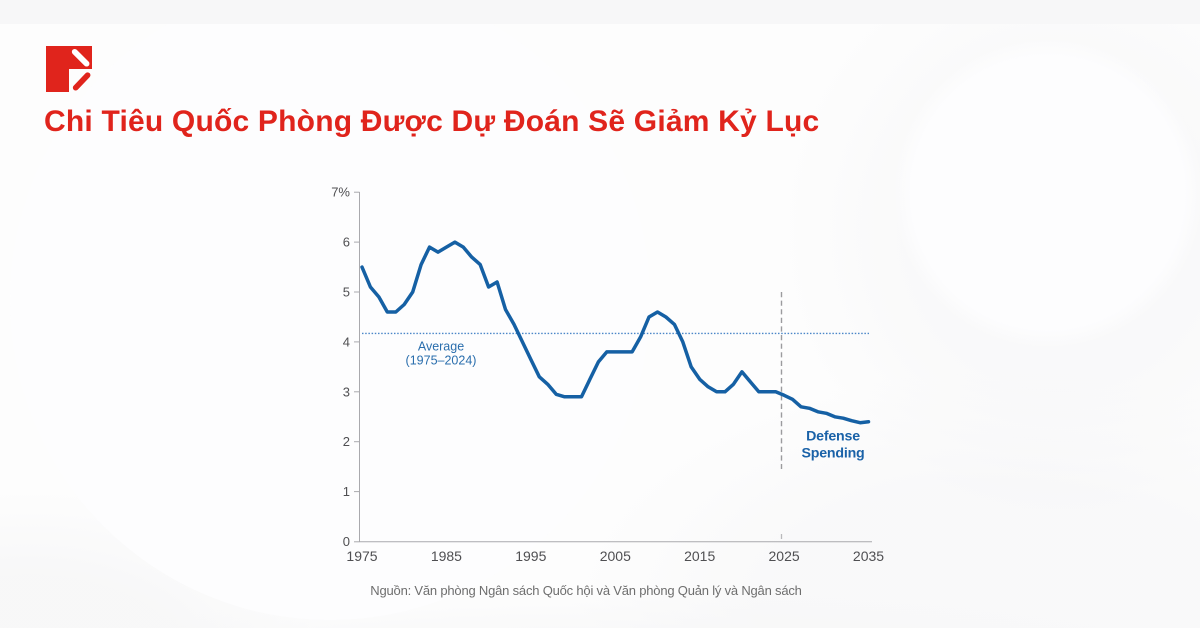 The height and width of the screenshot is (628, 1200). What do you see at coordinates (615, 556) in the screenshot?
I see `svg-text: 2005` at bounding box center [615, 556].